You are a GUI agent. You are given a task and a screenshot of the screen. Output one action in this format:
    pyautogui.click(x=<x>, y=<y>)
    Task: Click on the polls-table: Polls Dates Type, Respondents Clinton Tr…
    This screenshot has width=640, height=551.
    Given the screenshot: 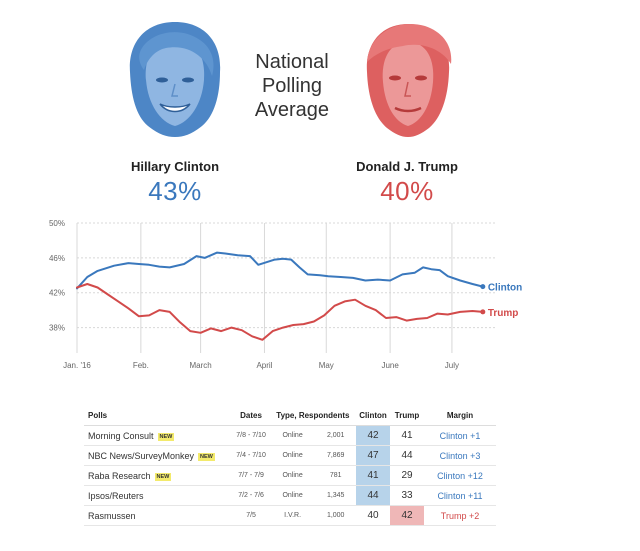 What is the action you would take?
    pyautogui.click(x=290, y=465)
    